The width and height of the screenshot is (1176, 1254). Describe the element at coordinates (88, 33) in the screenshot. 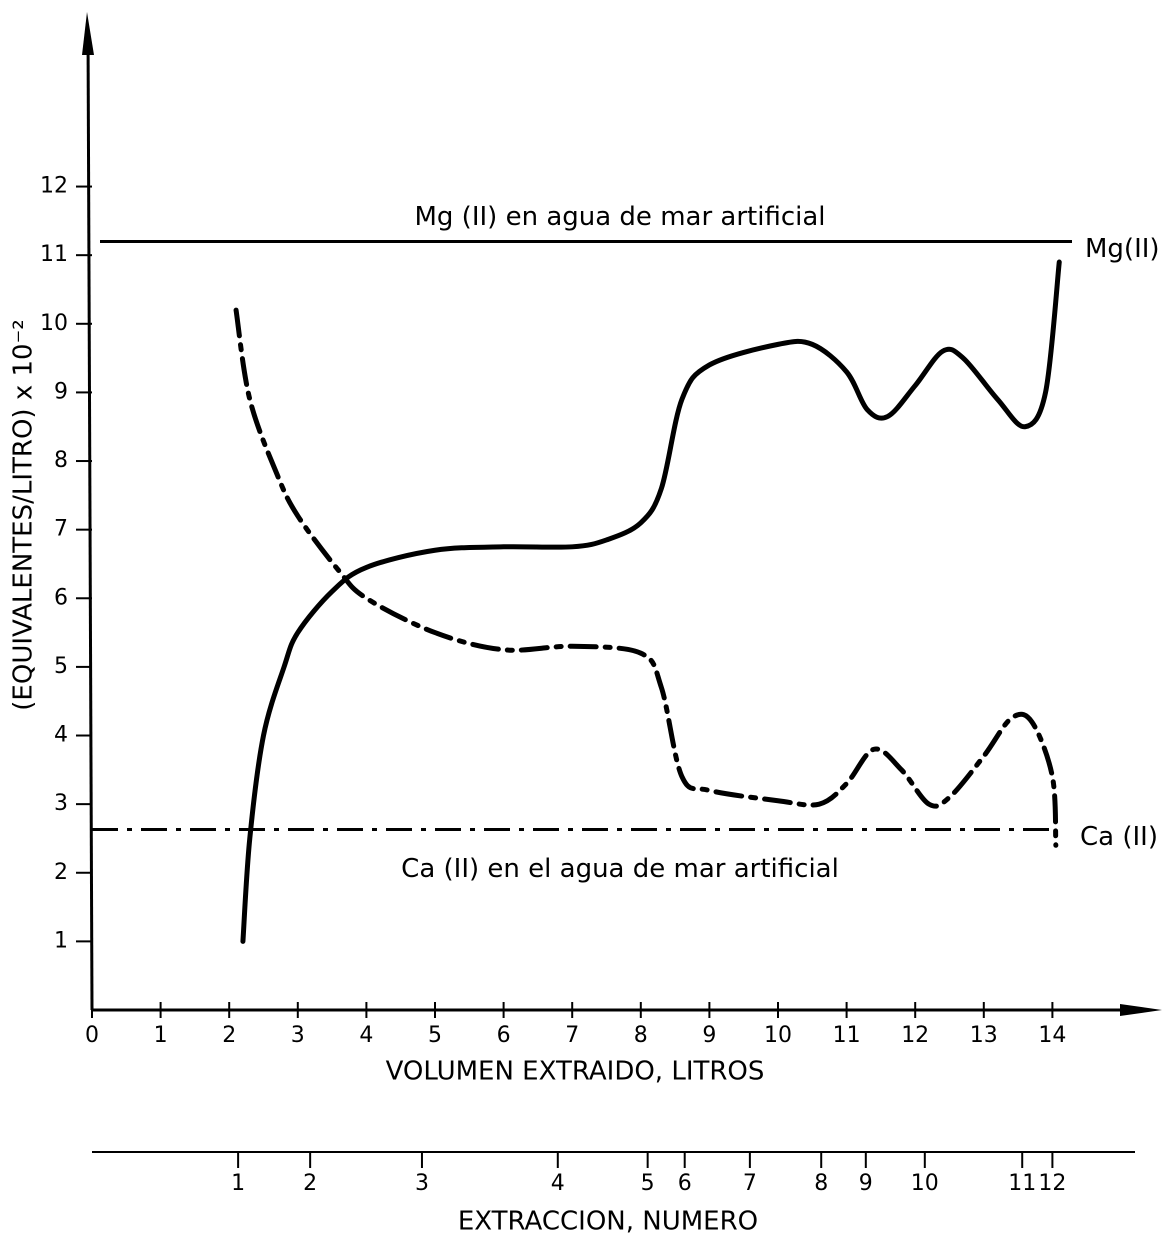

I see `y-arrow` at that location.